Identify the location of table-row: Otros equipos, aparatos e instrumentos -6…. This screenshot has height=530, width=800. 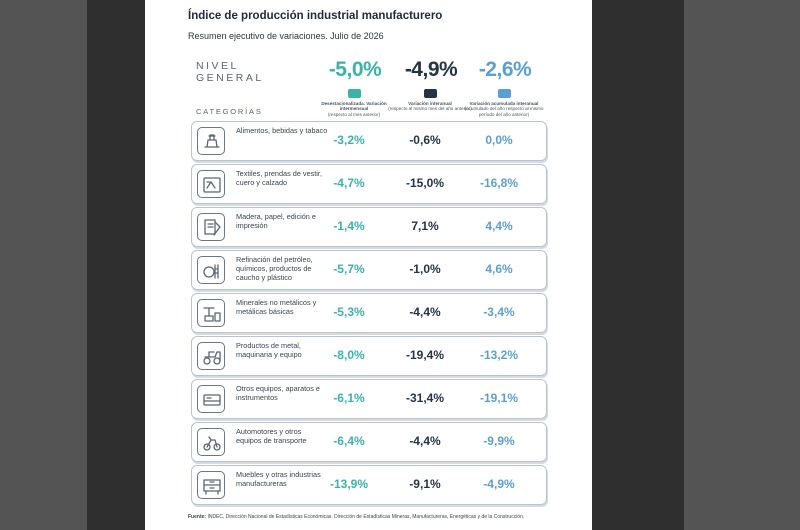
(369, 399).